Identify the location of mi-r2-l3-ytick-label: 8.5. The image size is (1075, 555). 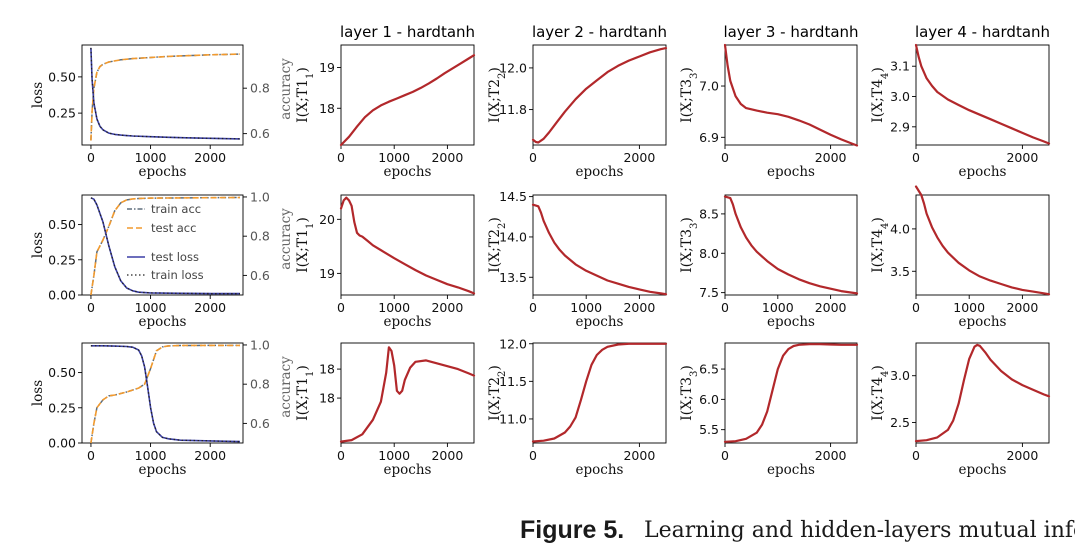
(709, 213).